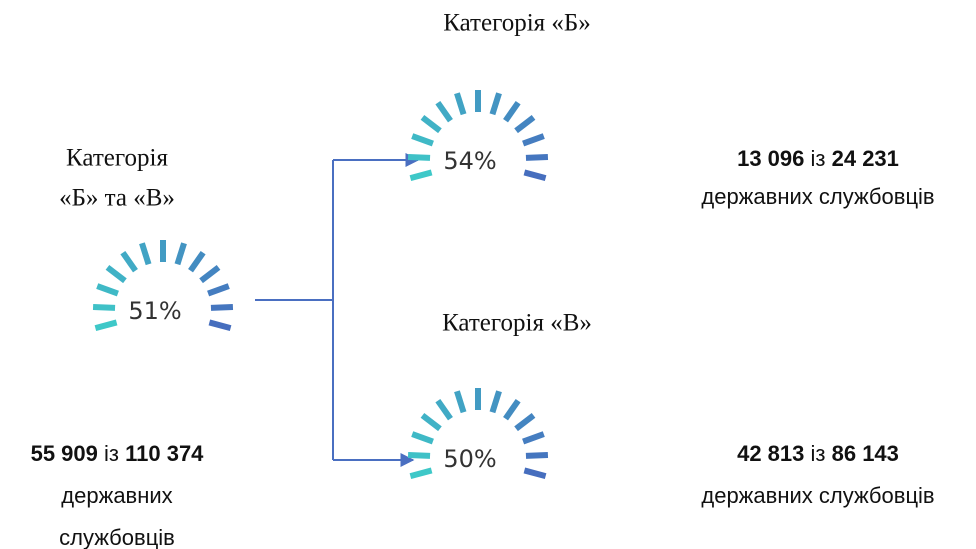 The image size is (976, 549). What do you see at coordinates (64, 453) in the screenshot?
I see `count: 55 909` at bounding box center [64, 453].